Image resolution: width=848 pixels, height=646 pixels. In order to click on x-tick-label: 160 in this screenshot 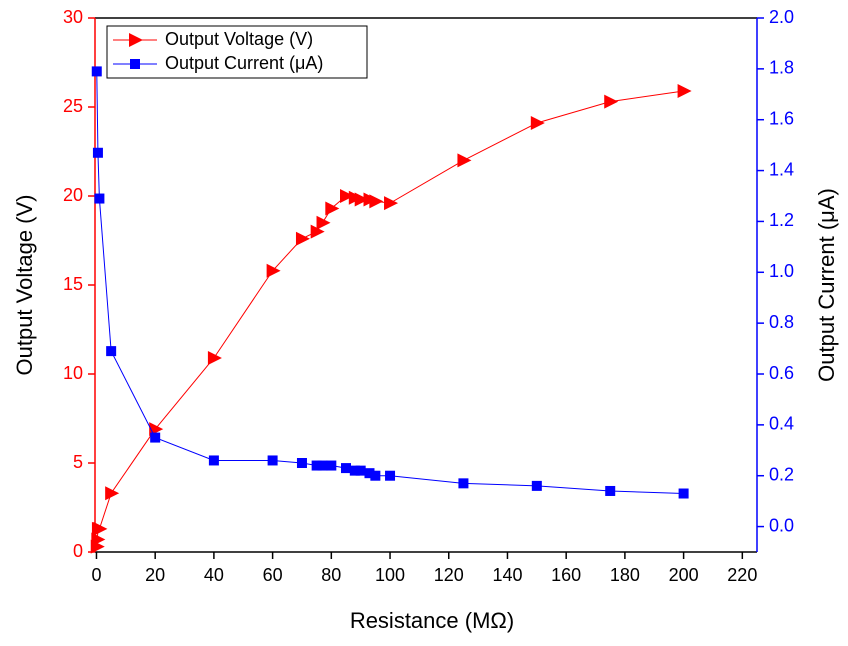, I will do `click(566, 575)`.